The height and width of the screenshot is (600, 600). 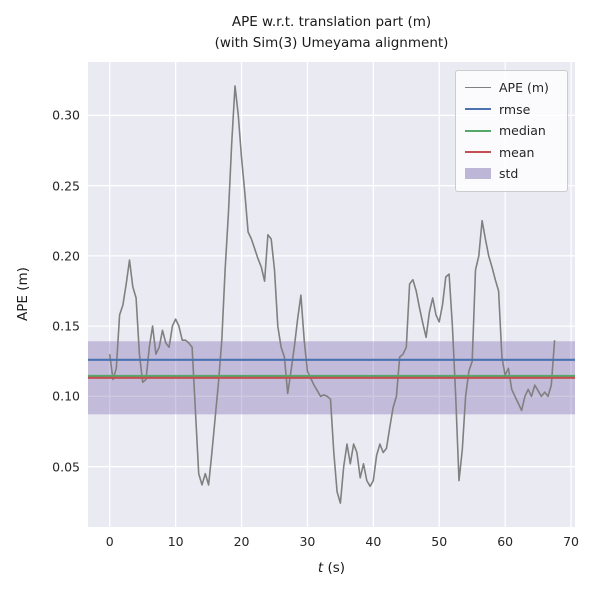 I want to click on x-tick-label: 40, so click(x=373, y=541).